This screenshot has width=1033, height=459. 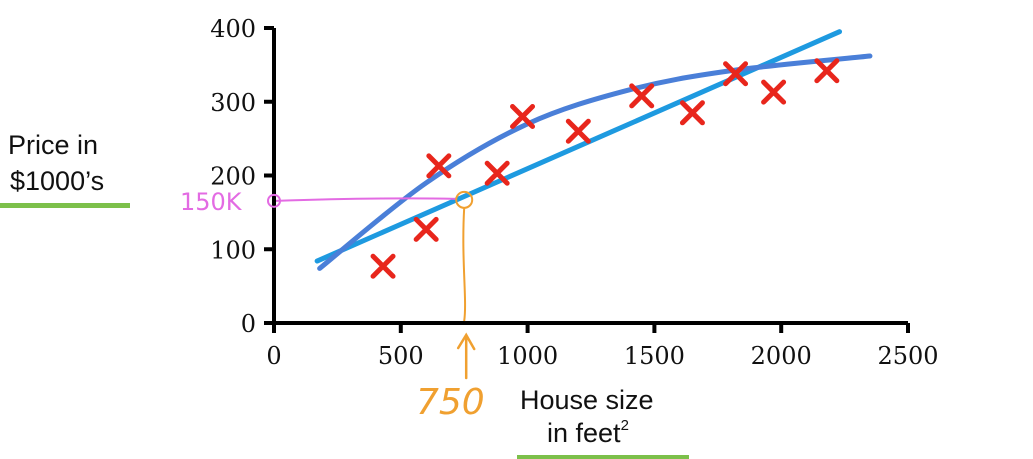 What do you see at coordinates (527, 356) in the screenshot?
I see `x-tick-label: 1000` at bounding box center [527, 356].